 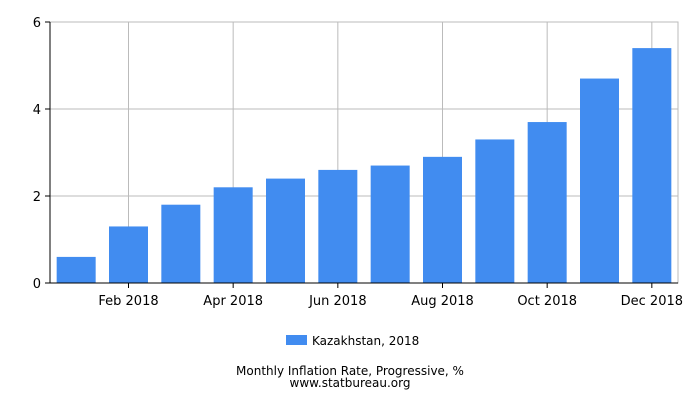 I want to click on x-tick-label: Oct 2018, so click(x=547, y=301).